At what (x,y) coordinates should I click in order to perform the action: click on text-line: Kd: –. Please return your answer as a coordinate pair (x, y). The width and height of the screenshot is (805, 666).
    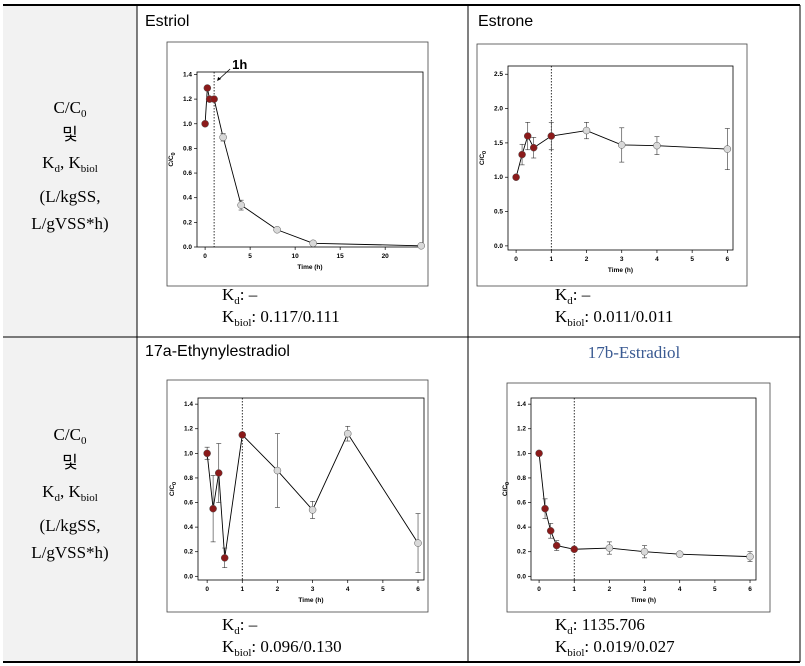
    Looking at the image, I should click on (240, 626).